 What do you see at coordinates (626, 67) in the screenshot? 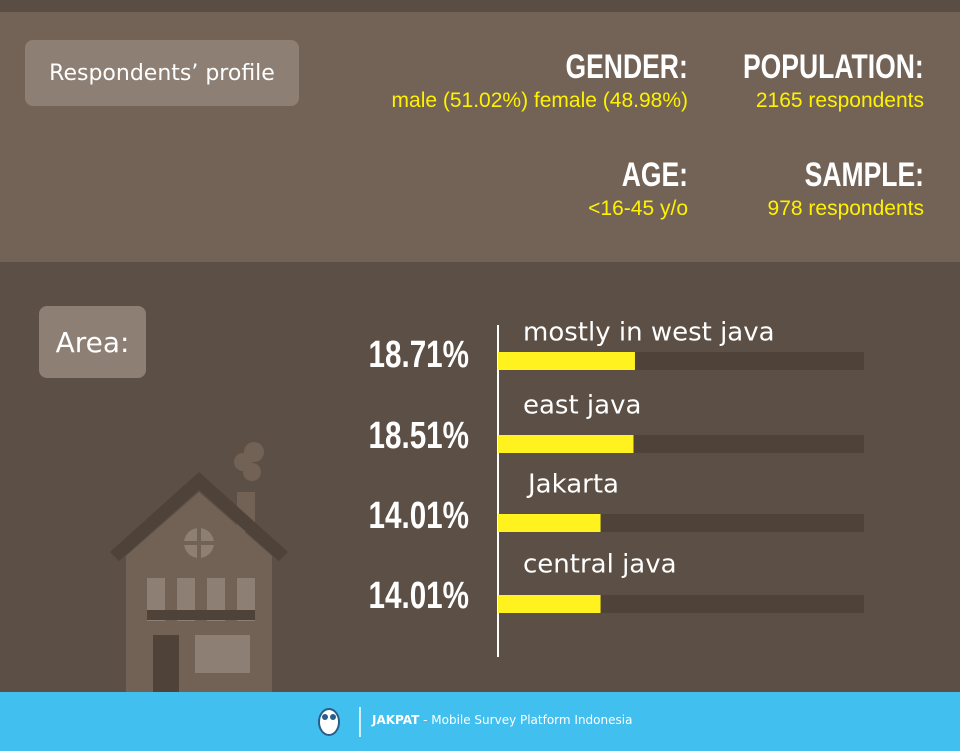
I see `profile-label: GENDER:` at bounding box center [626, 67].